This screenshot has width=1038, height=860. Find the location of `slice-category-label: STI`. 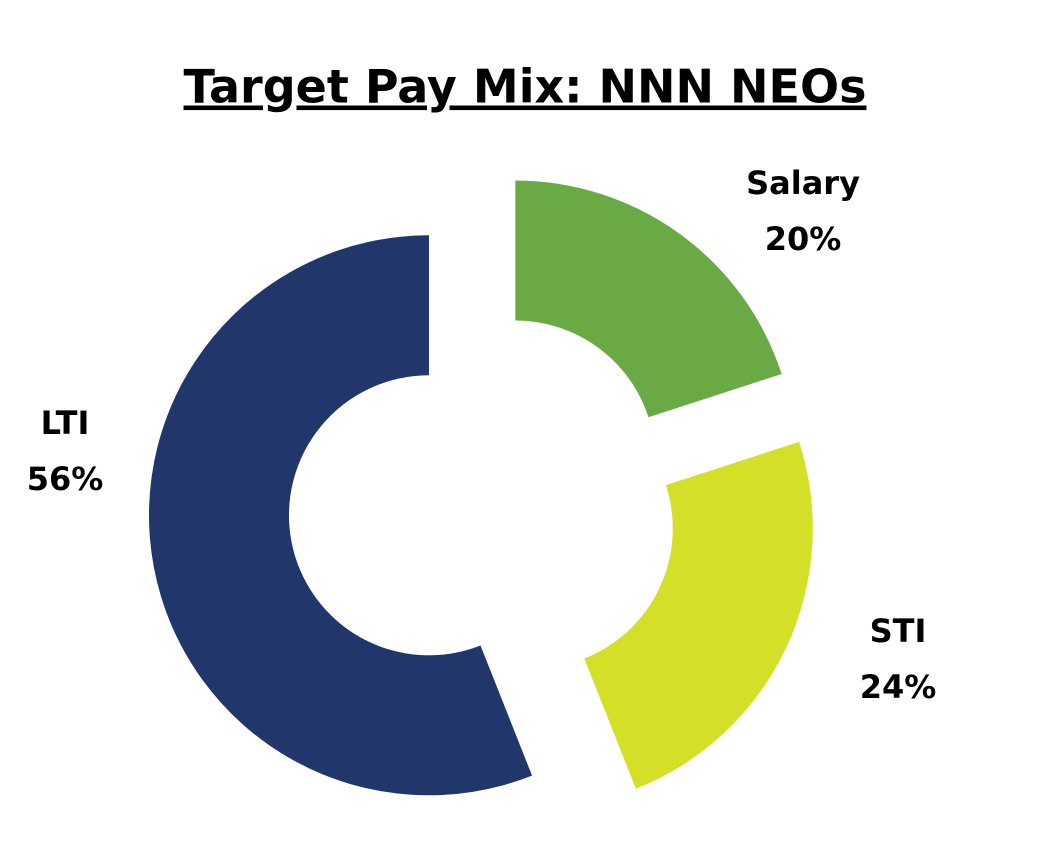

slice-category-label: STI is located at coordinates (898, 631).